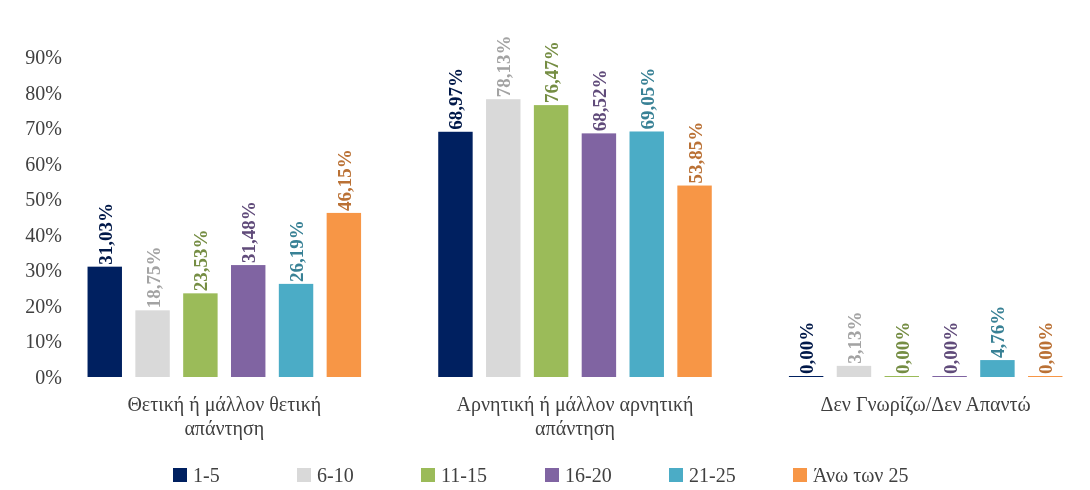  Describe the element at coordinates (153, 277) in the screenshot. I see `data-label: 18,75%` at that location.